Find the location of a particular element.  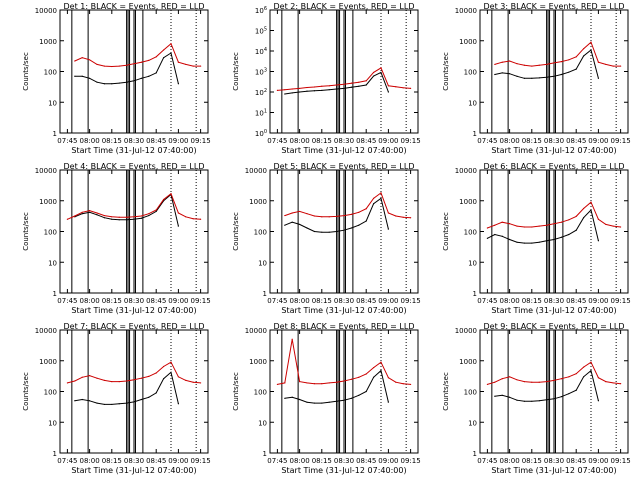

y-tick-label: 1 is located at coordinates (265, 294).